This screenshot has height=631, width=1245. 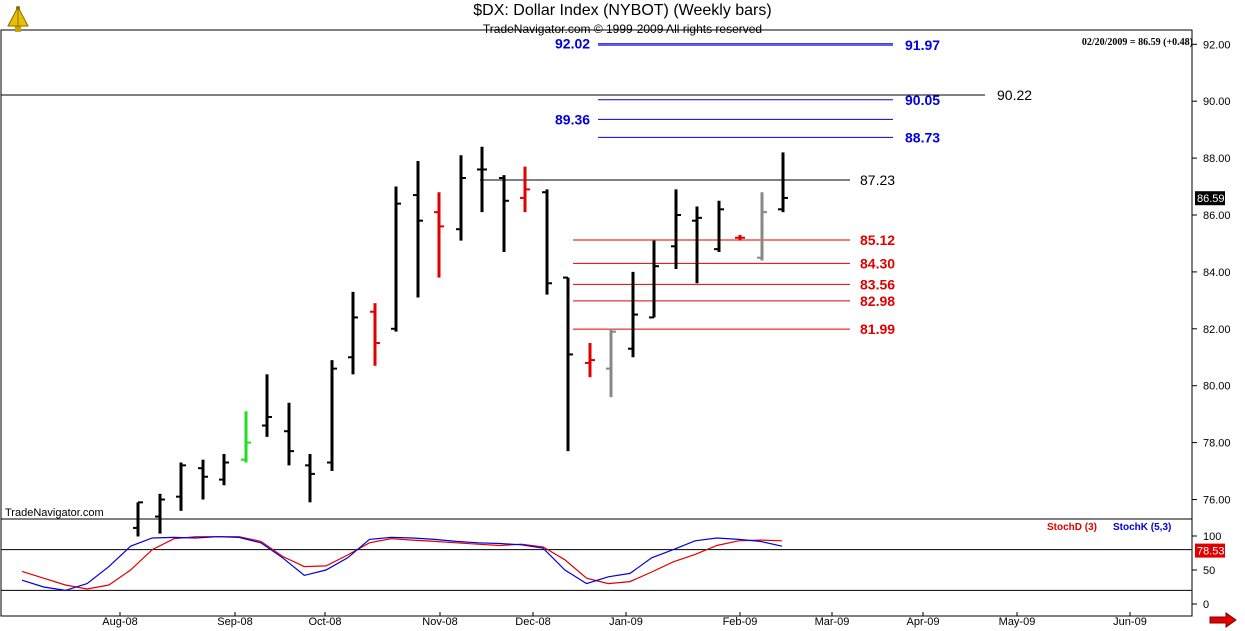 What do you see at coordinates (1206, 605) in the screenshot?
I see `stoch-tick-label: 0` at bounding box center [1206, 605].